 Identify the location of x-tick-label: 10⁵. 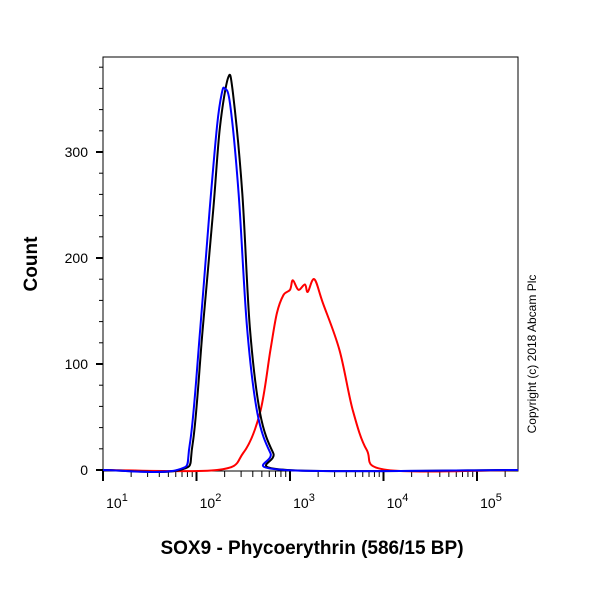
(491, 501).